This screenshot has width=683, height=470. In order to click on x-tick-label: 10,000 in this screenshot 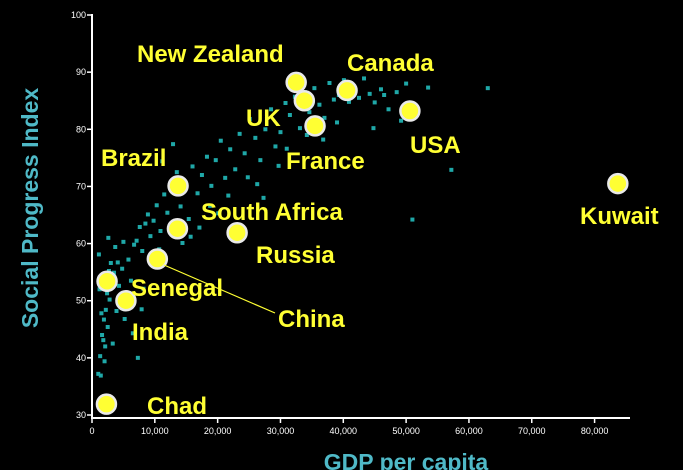, I will do `click(155, 431)`.